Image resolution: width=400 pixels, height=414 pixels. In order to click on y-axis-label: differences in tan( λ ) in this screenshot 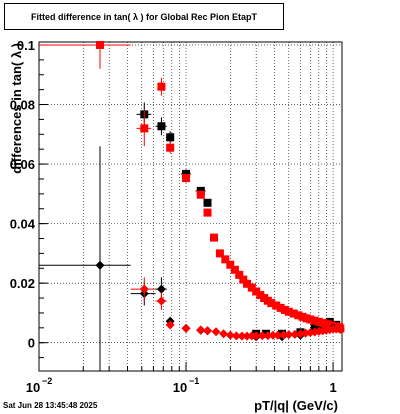, I will do `click(16, 108)`.